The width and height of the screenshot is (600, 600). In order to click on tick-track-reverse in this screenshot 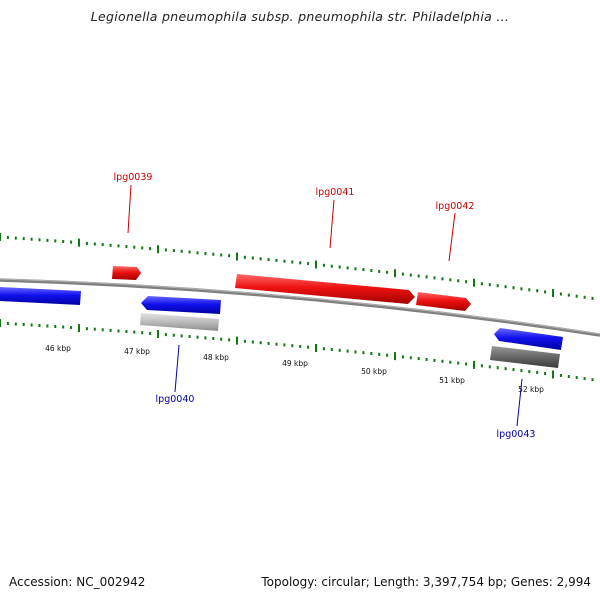, I will do `click(297, 350)`.